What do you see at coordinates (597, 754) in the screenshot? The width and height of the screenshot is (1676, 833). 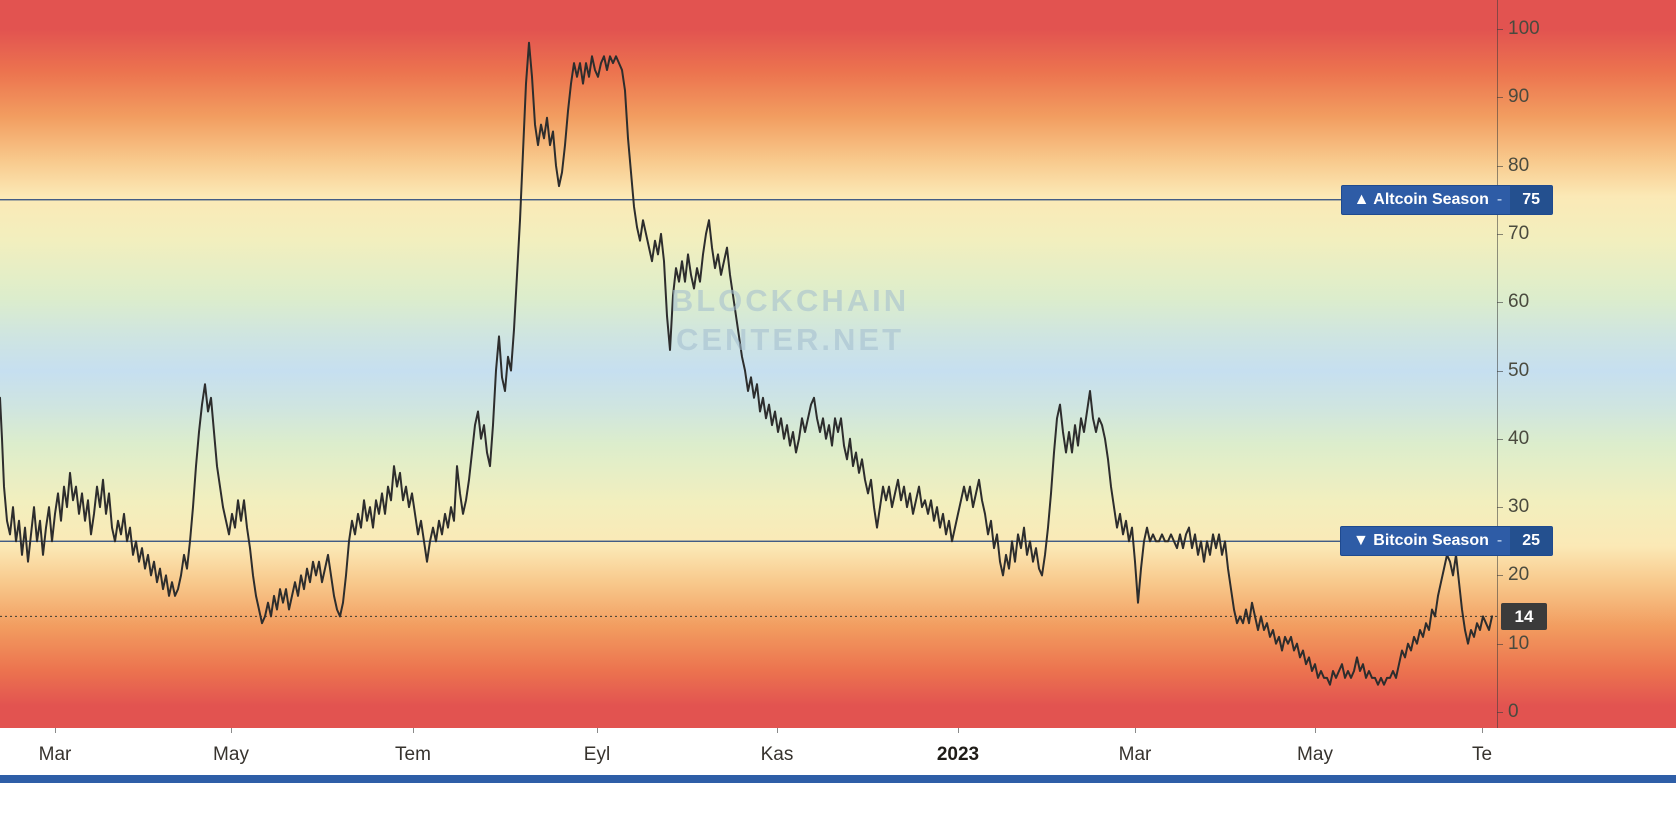 I see `x-axis-label-eyl: Eyl` at bounding box center [597, 754].